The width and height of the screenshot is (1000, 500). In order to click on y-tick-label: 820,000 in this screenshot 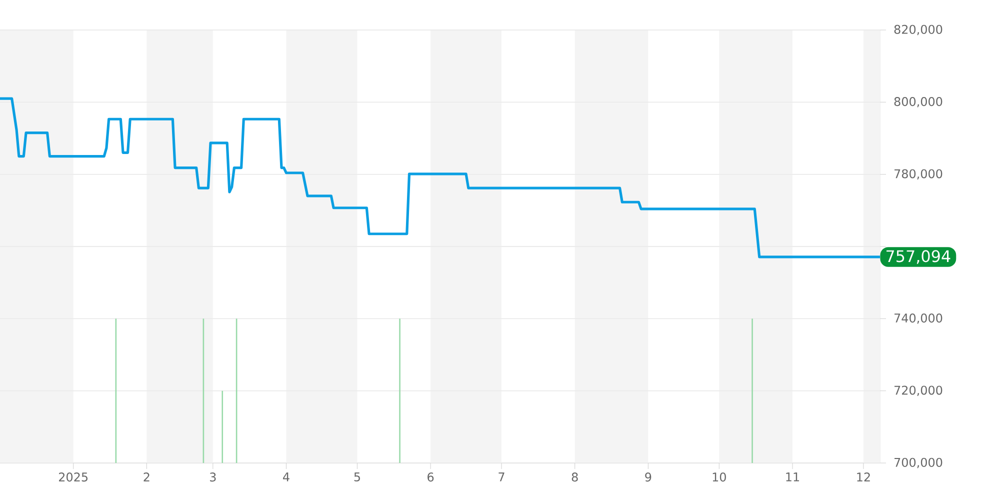, I will do `click(918, 30)`.